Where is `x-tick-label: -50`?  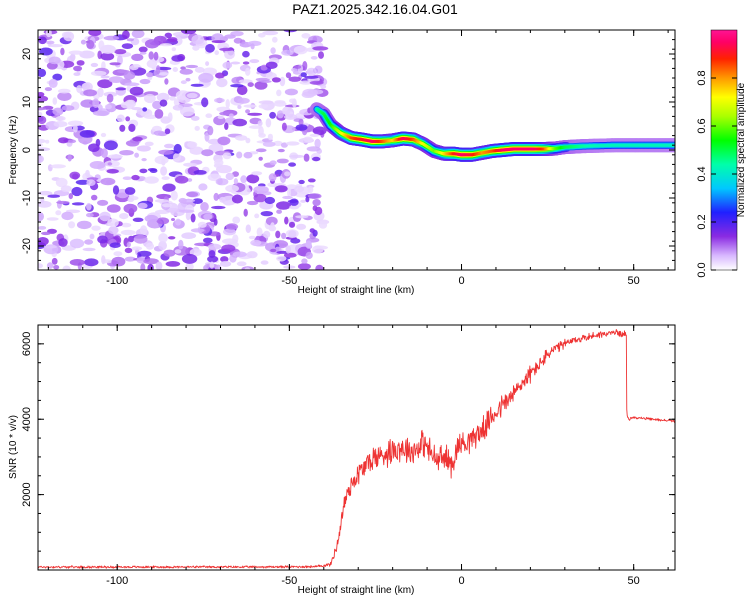
x-tick-label: -50 is located at coordinates (289, 581).